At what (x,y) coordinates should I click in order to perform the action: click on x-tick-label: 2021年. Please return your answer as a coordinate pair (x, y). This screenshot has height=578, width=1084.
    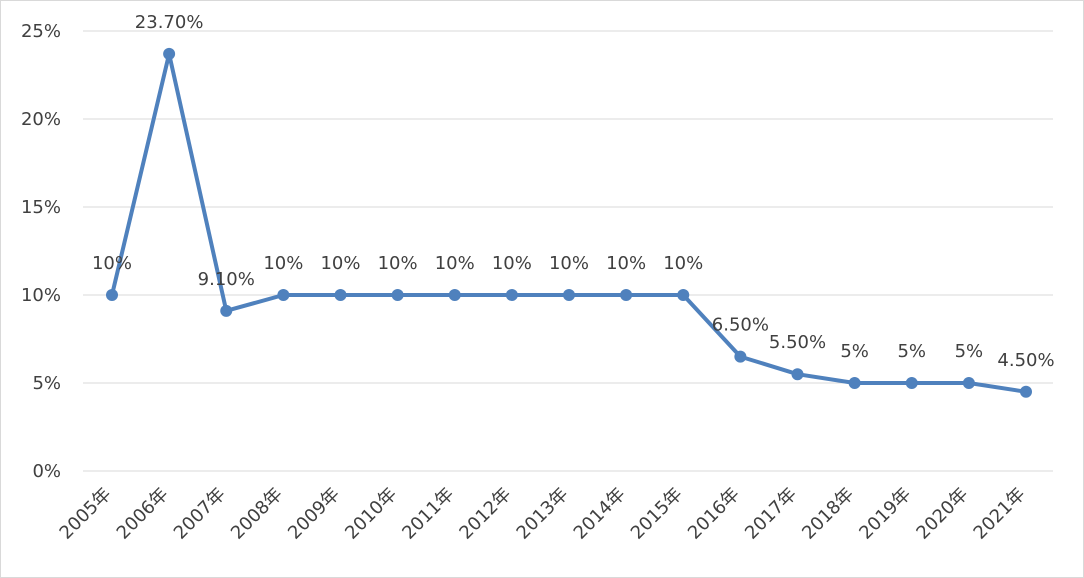
    Looking at the image, I should click on (1000, 514).